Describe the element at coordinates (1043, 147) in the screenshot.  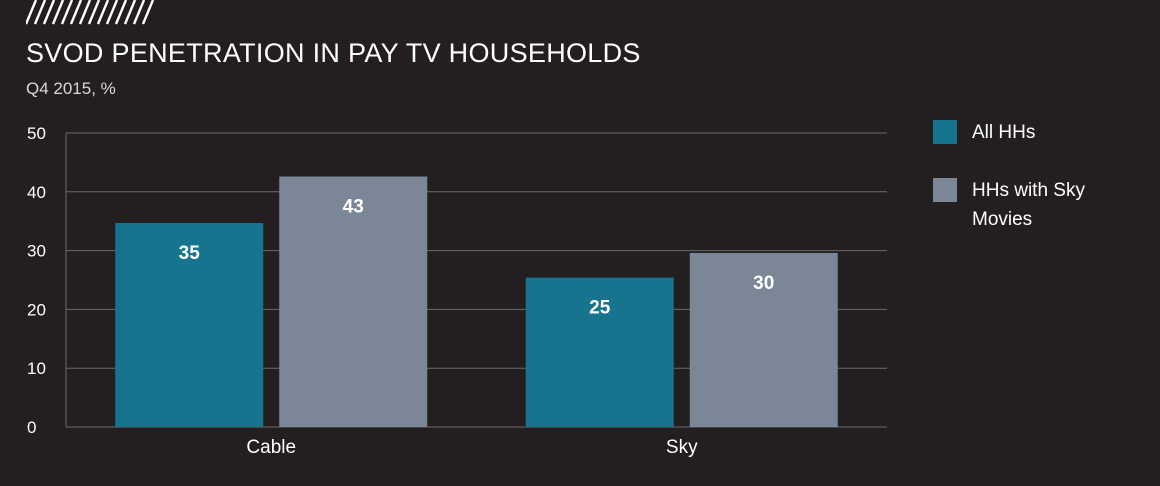
I see `legend-item-all-hhs: All HHs` at that location.